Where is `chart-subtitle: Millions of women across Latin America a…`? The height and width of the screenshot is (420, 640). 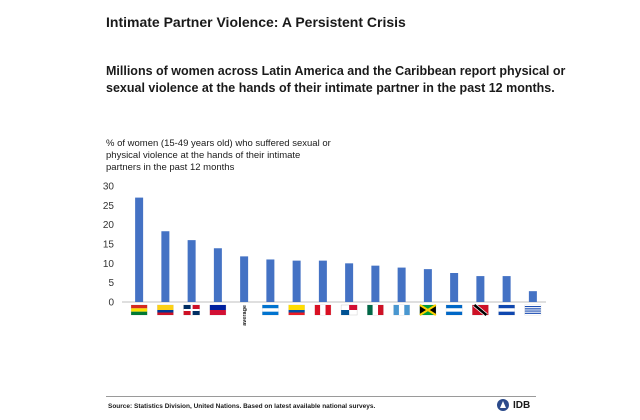
chart-subtitle: Millions of women across Latin America a… is located at coordinates (336, 79).